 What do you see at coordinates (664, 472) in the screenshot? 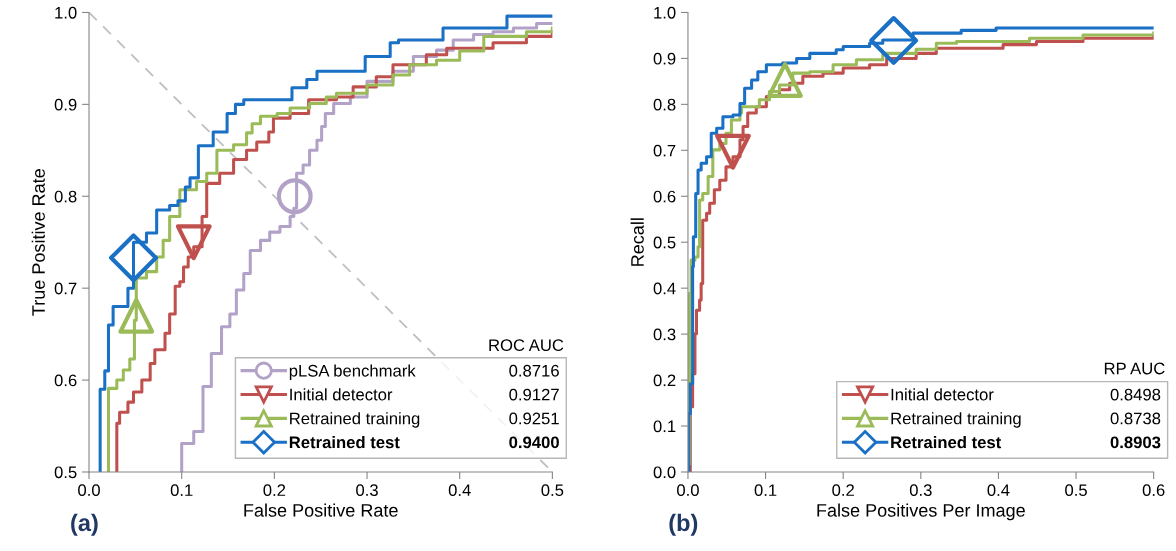
I see `y-tick-label: 0.0` at bounding box center [664, 472].